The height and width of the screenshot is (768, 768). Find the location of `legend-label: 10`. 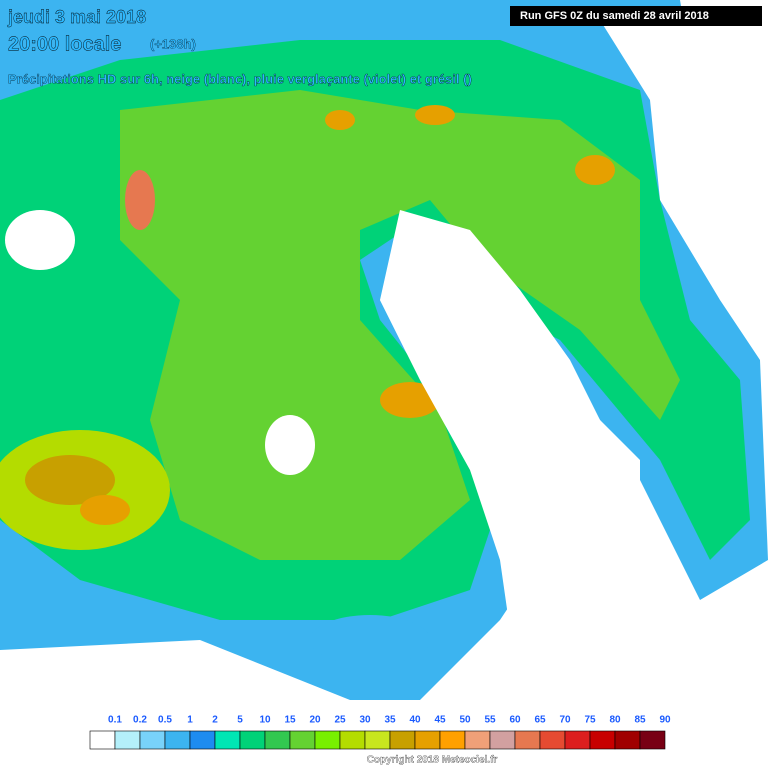

legend-label: 10 is located at coordinates (265, 720).